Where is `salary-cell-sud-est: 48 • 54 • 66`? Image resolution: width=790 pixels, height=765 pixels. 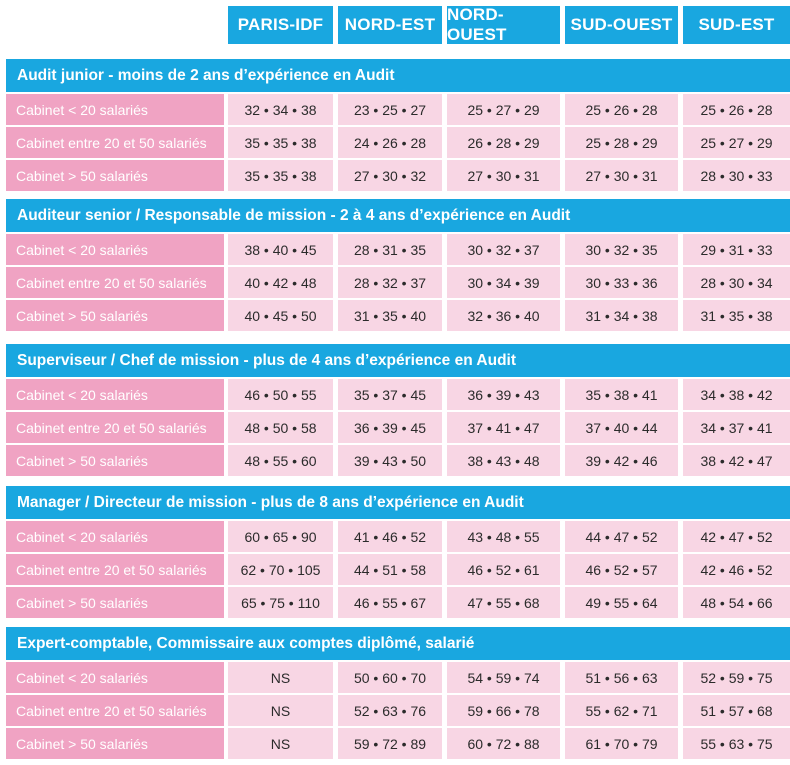
salary-cell-sud-est: 48 • 54 • 66 is located at coordinates (736, 602).